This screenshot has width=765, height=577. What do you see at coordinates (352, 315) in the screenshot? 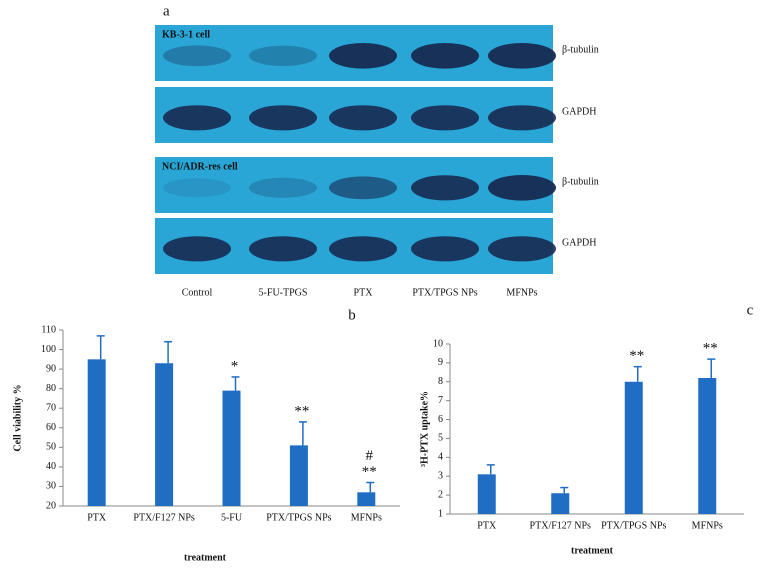
I see `panel-label: b` at bounding box center [352, 315].